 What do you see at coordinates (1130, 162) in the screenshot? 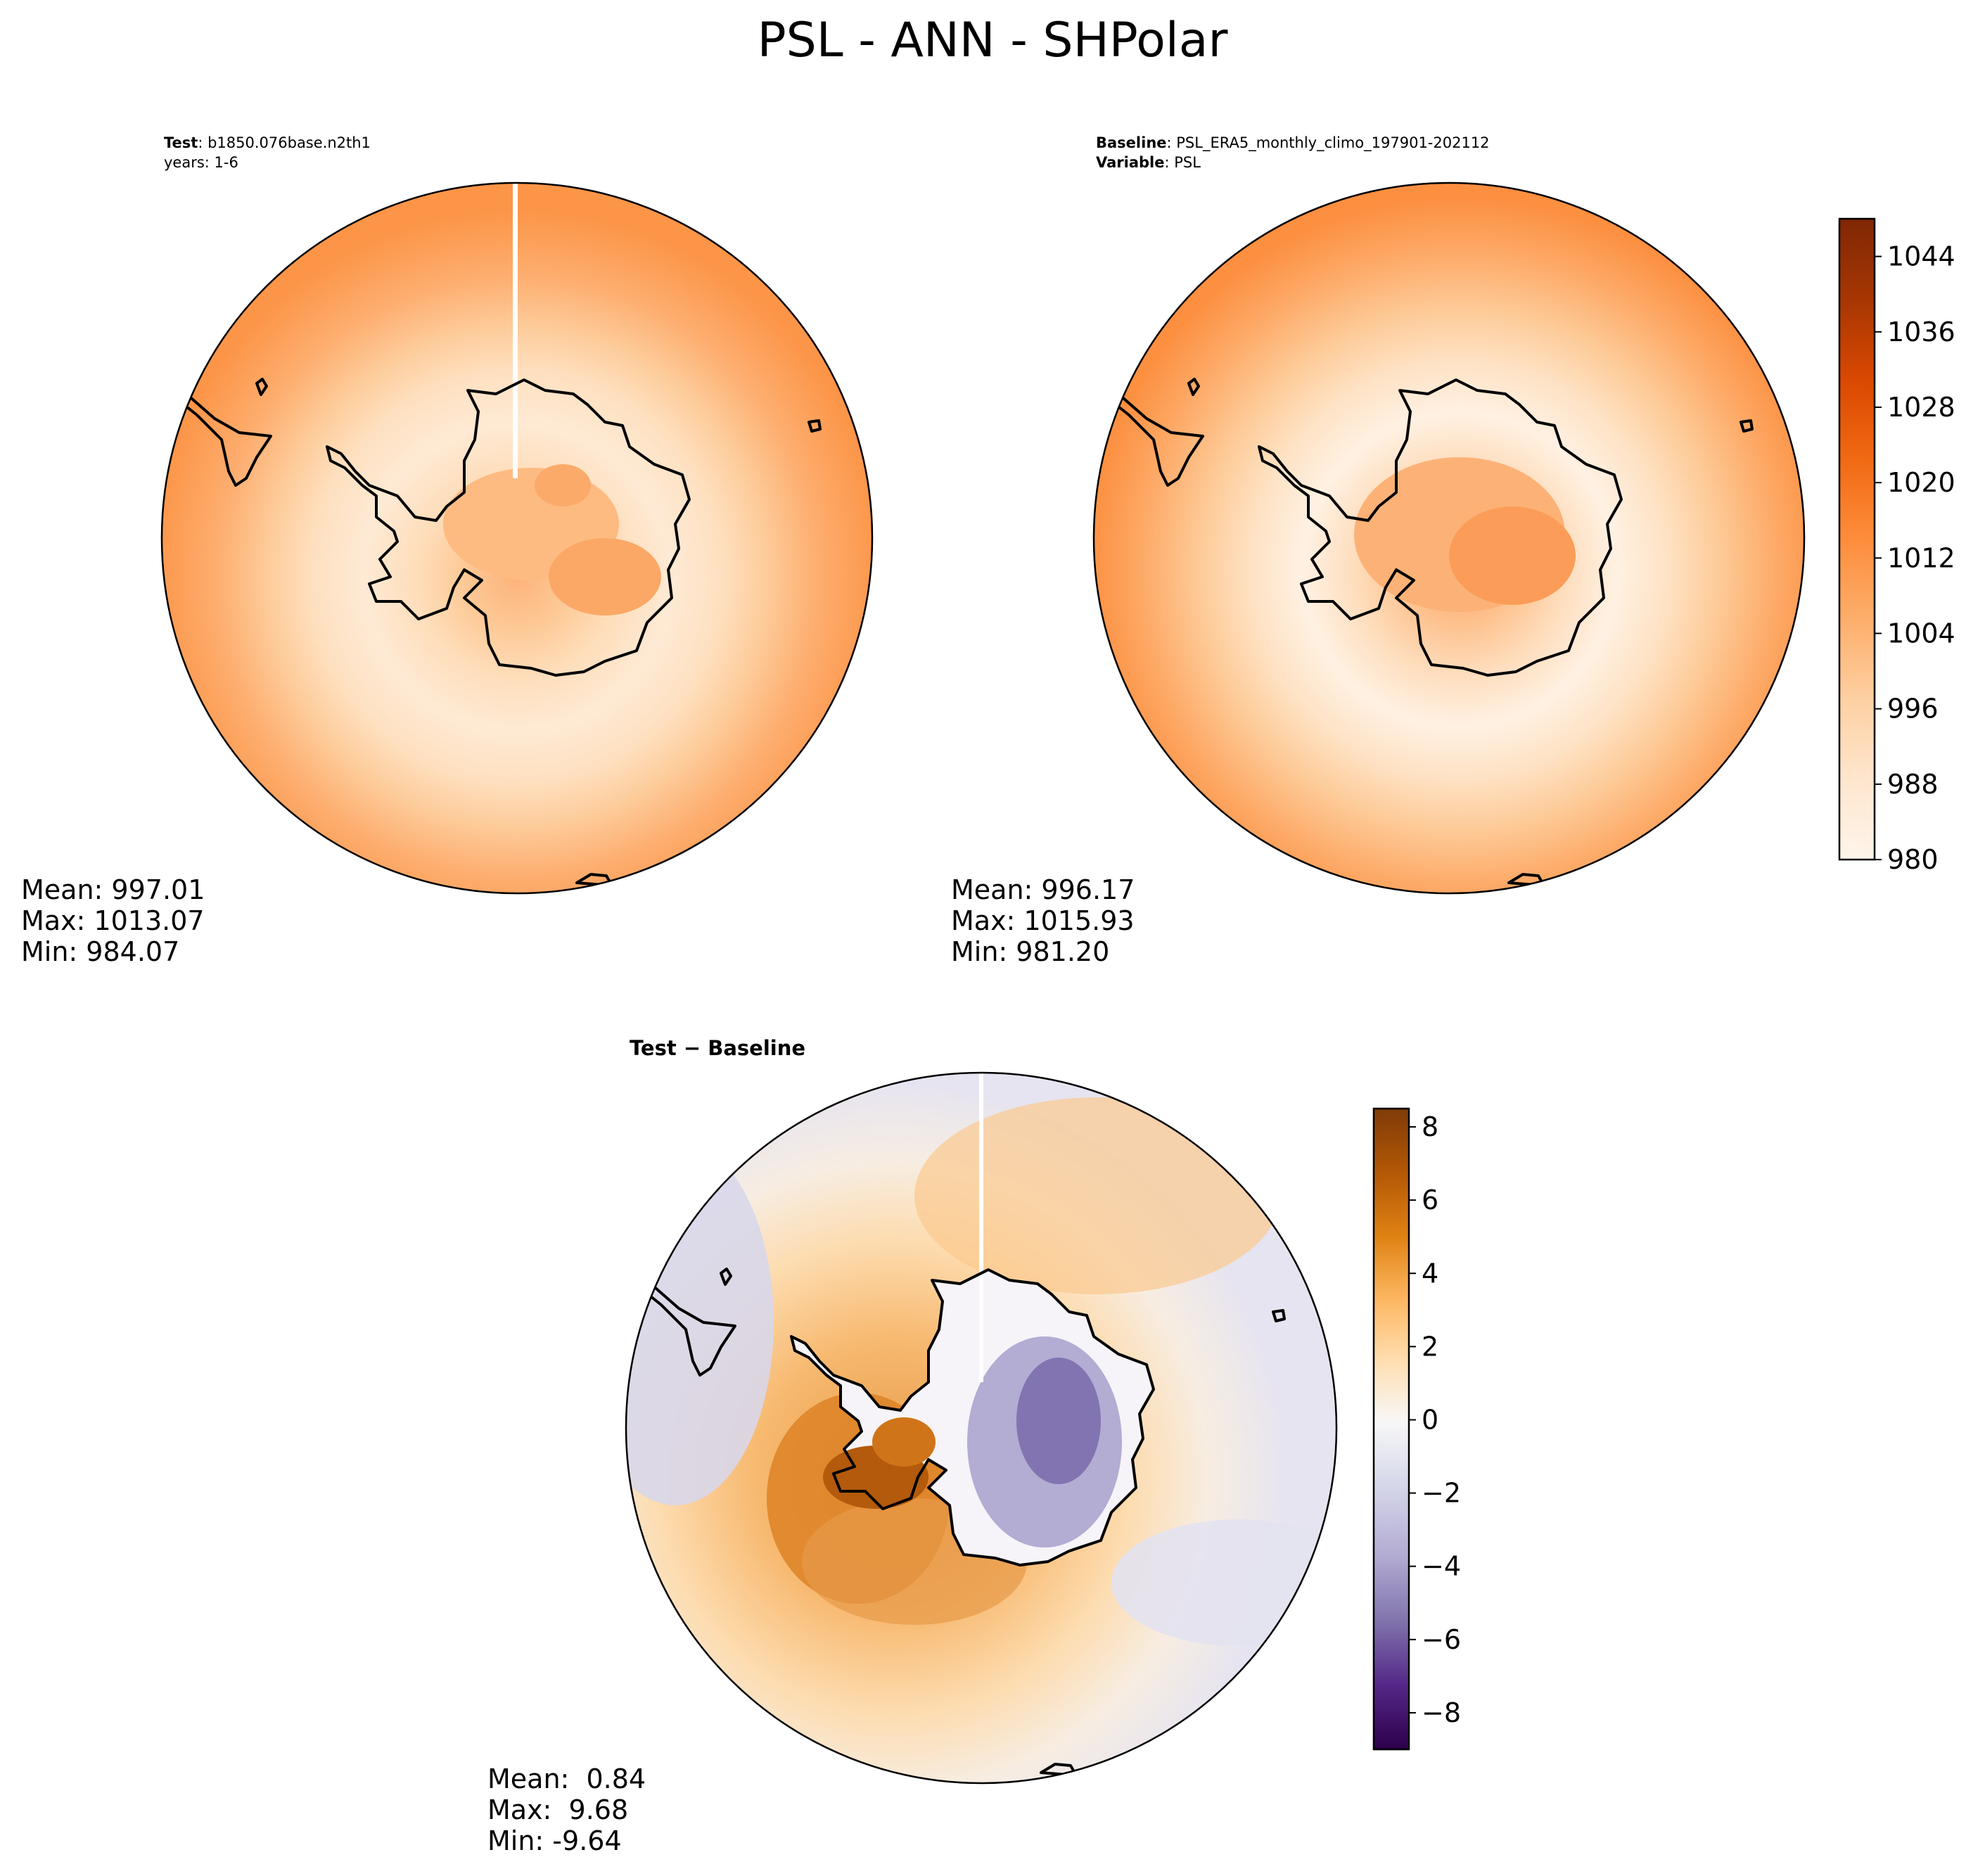
I see `baseline-variable-key: Variable` at bounding box center [1130, 162].